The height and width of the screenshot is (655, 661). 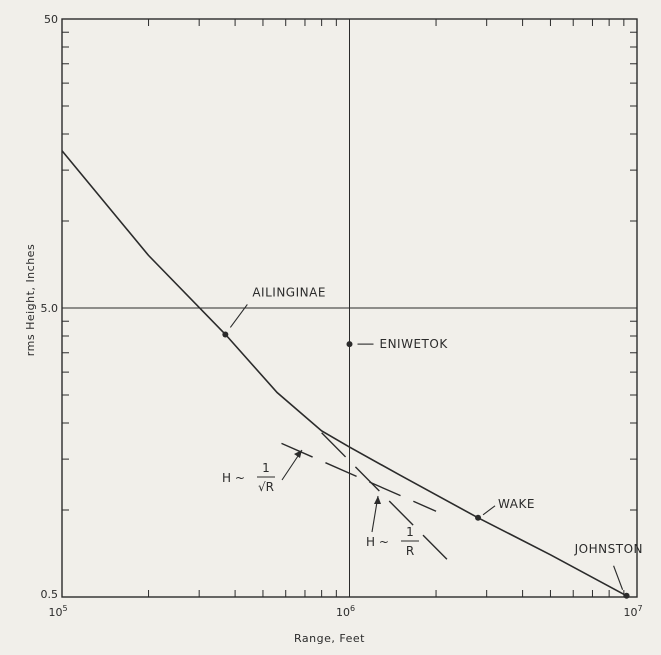 I want to click on x-tick-label: 10⁷, so click(x=632, y=611).